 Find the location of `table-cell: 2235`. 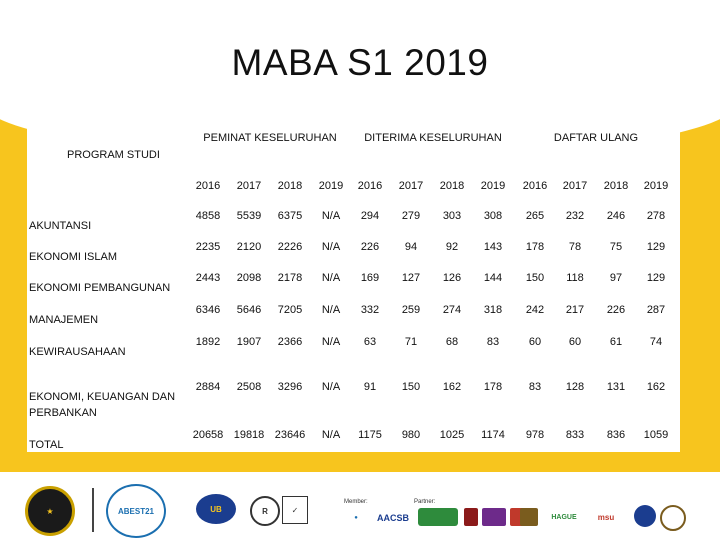

table-cell: 2235 is located at coordinates (208, 247).